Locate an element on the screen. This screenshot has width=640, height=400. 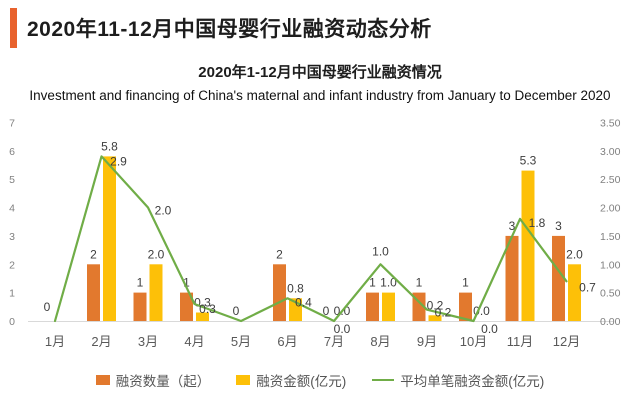
svg-text: 1.50 is located at coordinates (610, 237).